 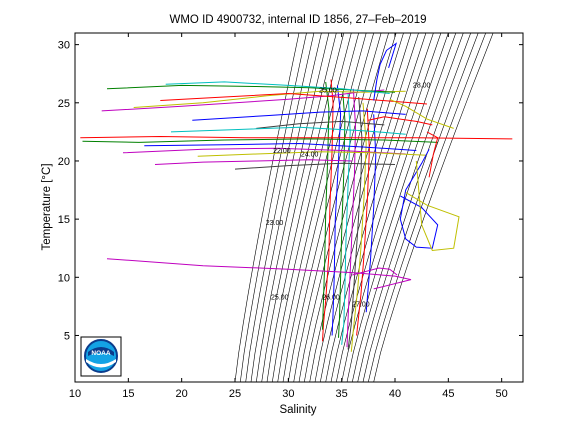 What do you see at coordinates (275, 223) in the screenshot?
I see `contour-label: 23.00` at bounding box center [275, 223].